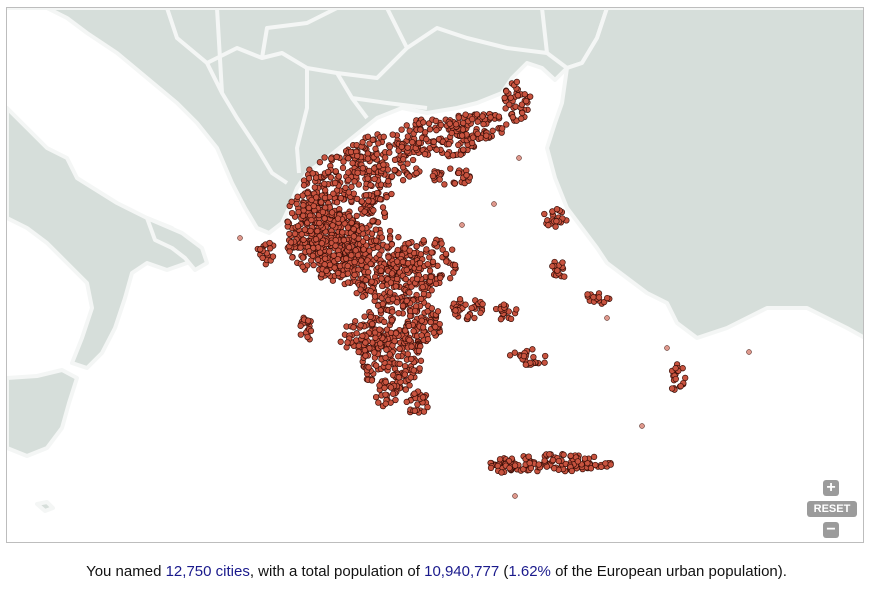 This screenshot has width=873, height=596. What do you see at coordinates (831, 530) in the screenshot?
I see `zoom-out-button: −` at bounding box center [831, 530].